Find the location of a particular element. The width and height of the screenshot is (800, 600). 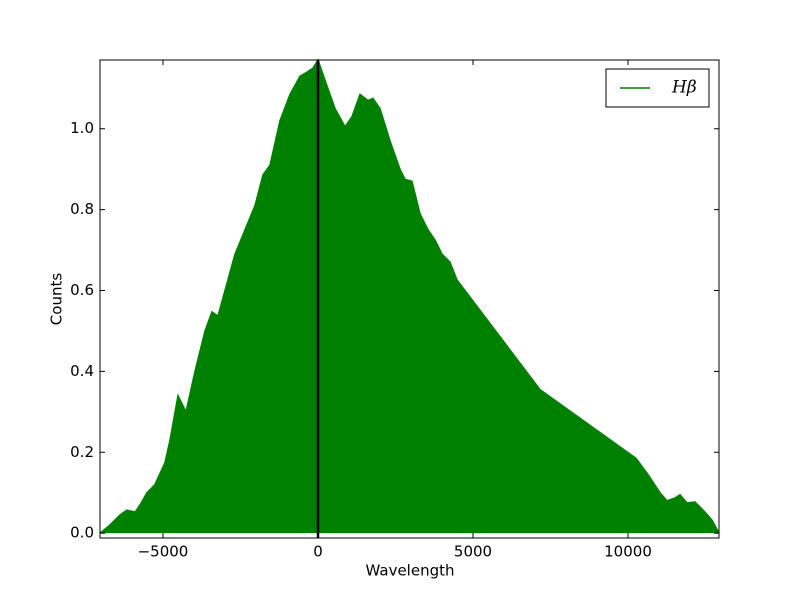

legend-label: Hβ is located at coordinates (684, 88).